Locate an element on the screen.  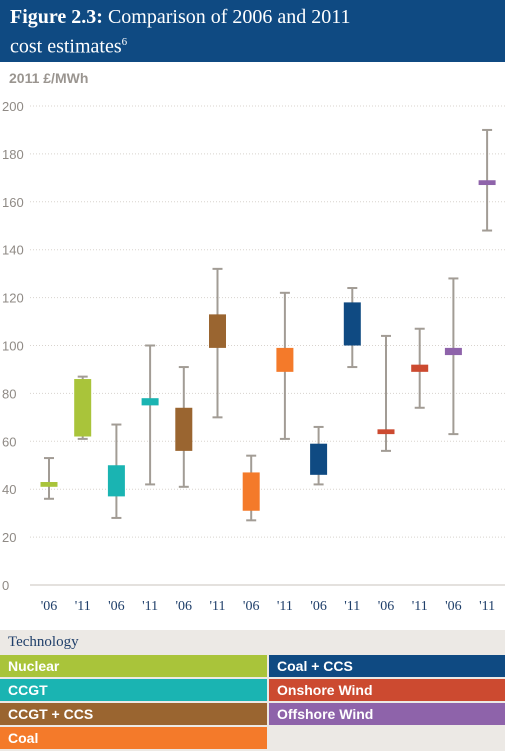
y-tick-label: 60 is located at coordinates (9, 441).